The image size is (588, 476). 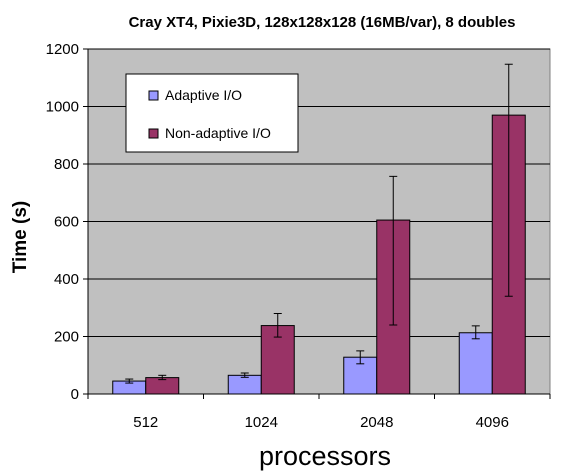 What do you see at coordinates (218, 133) in the screenshot?
I see `legend-label-non-adaptive: Non-adaptive I/O` at bounding box center [218, 133].